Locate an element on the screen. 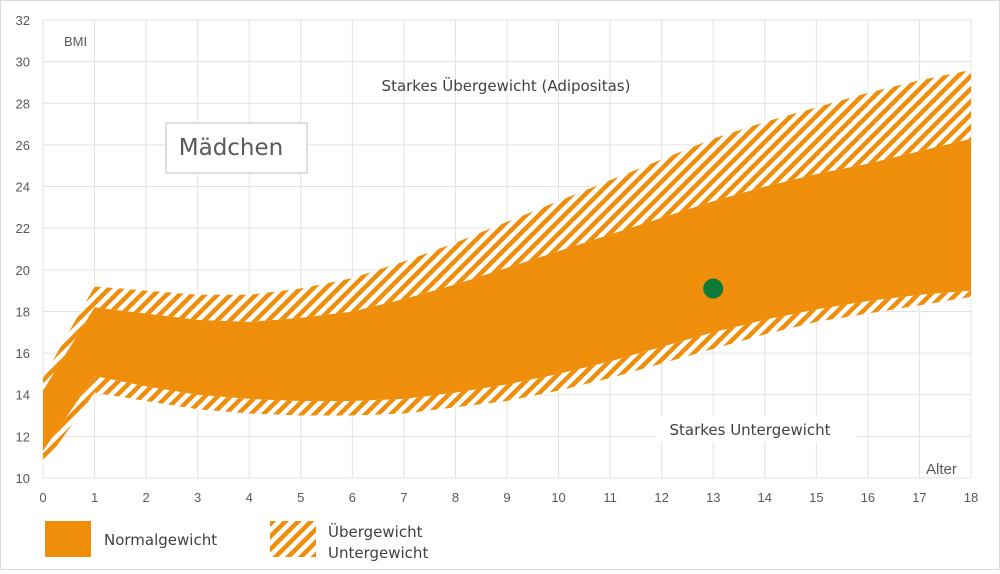 This screenshot has width=1000, height=574. y-tick-label: 32 is located at coordinates (23, 20).